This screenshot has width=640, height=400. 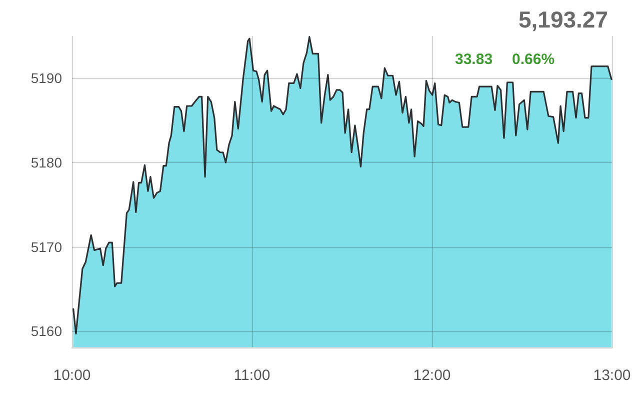 I want to click on x-tick-label: 12:00, so click(x=432, y=375).